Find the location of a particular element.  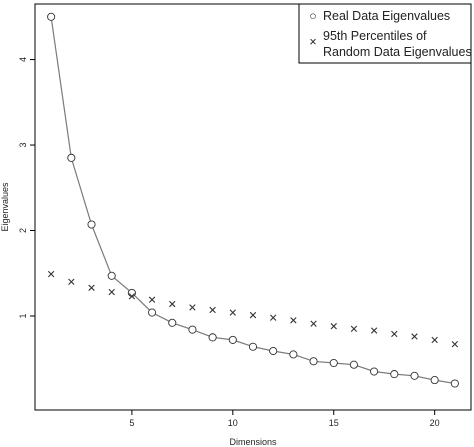

legend-symbol-real: ○ is located at coordinates (313, 16).